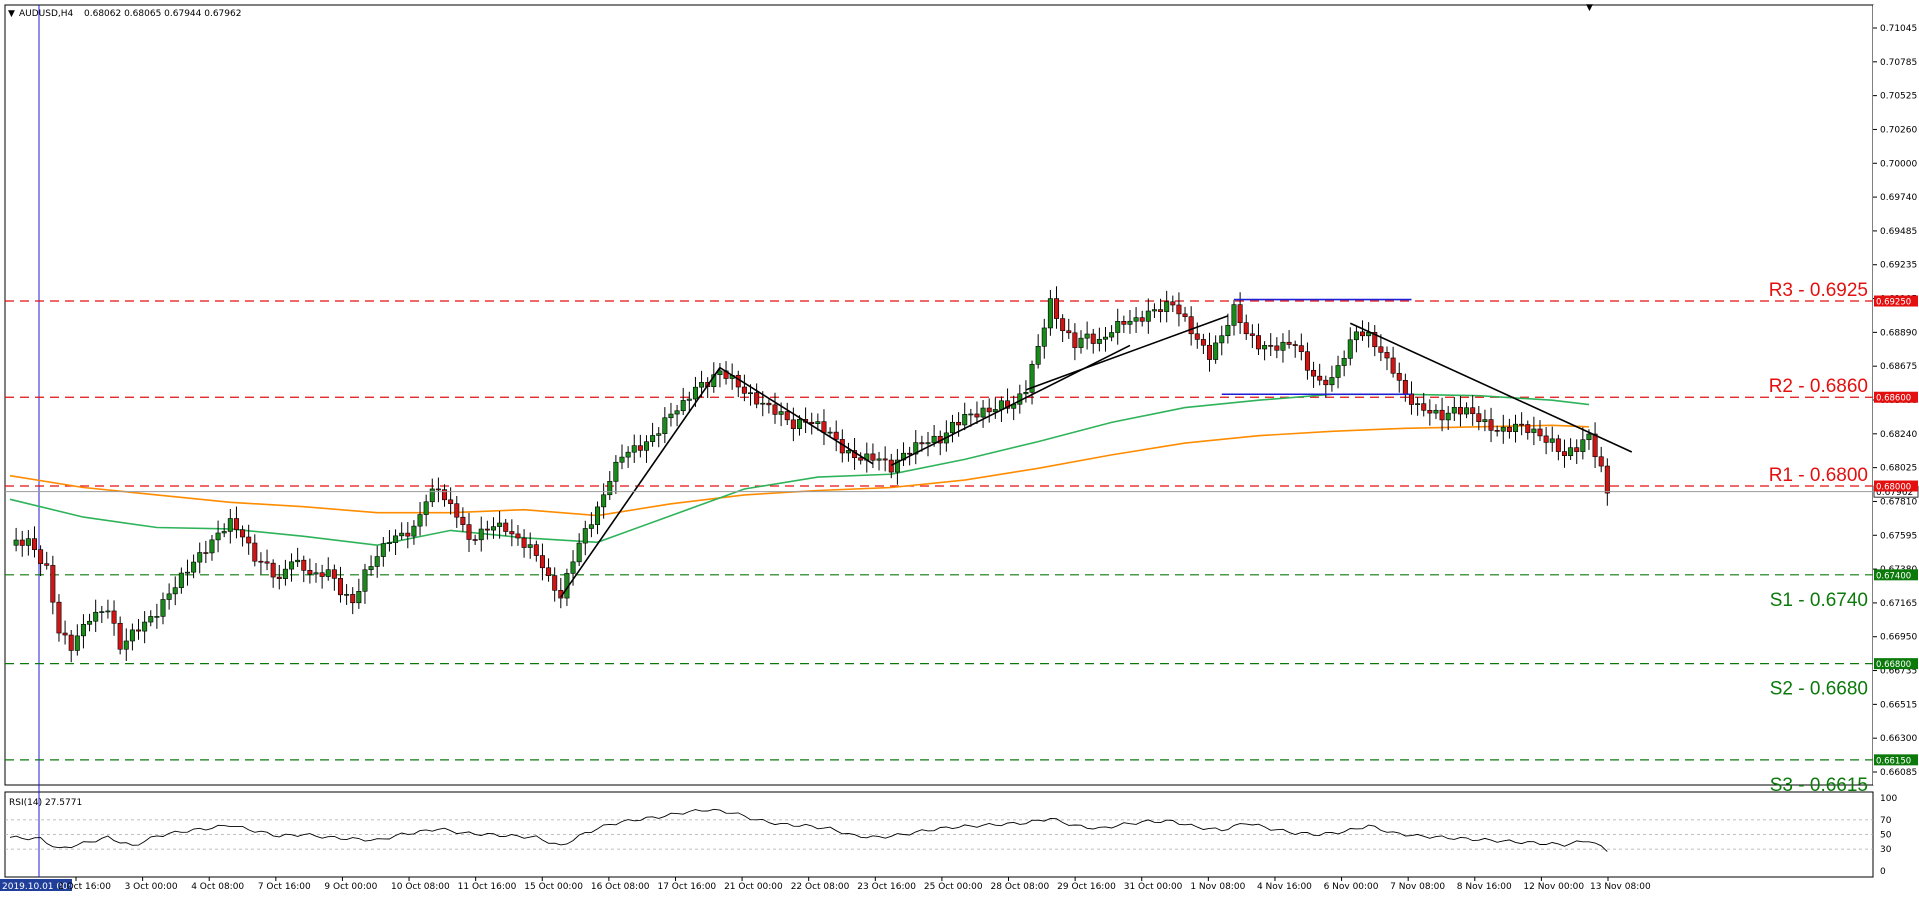 This screenshot has width=1919, height=900. What do you see at coordinates (1886, 821) in the screenshot?
I see `rsi-tick-label: 70` at bounding box center [1886, 821].